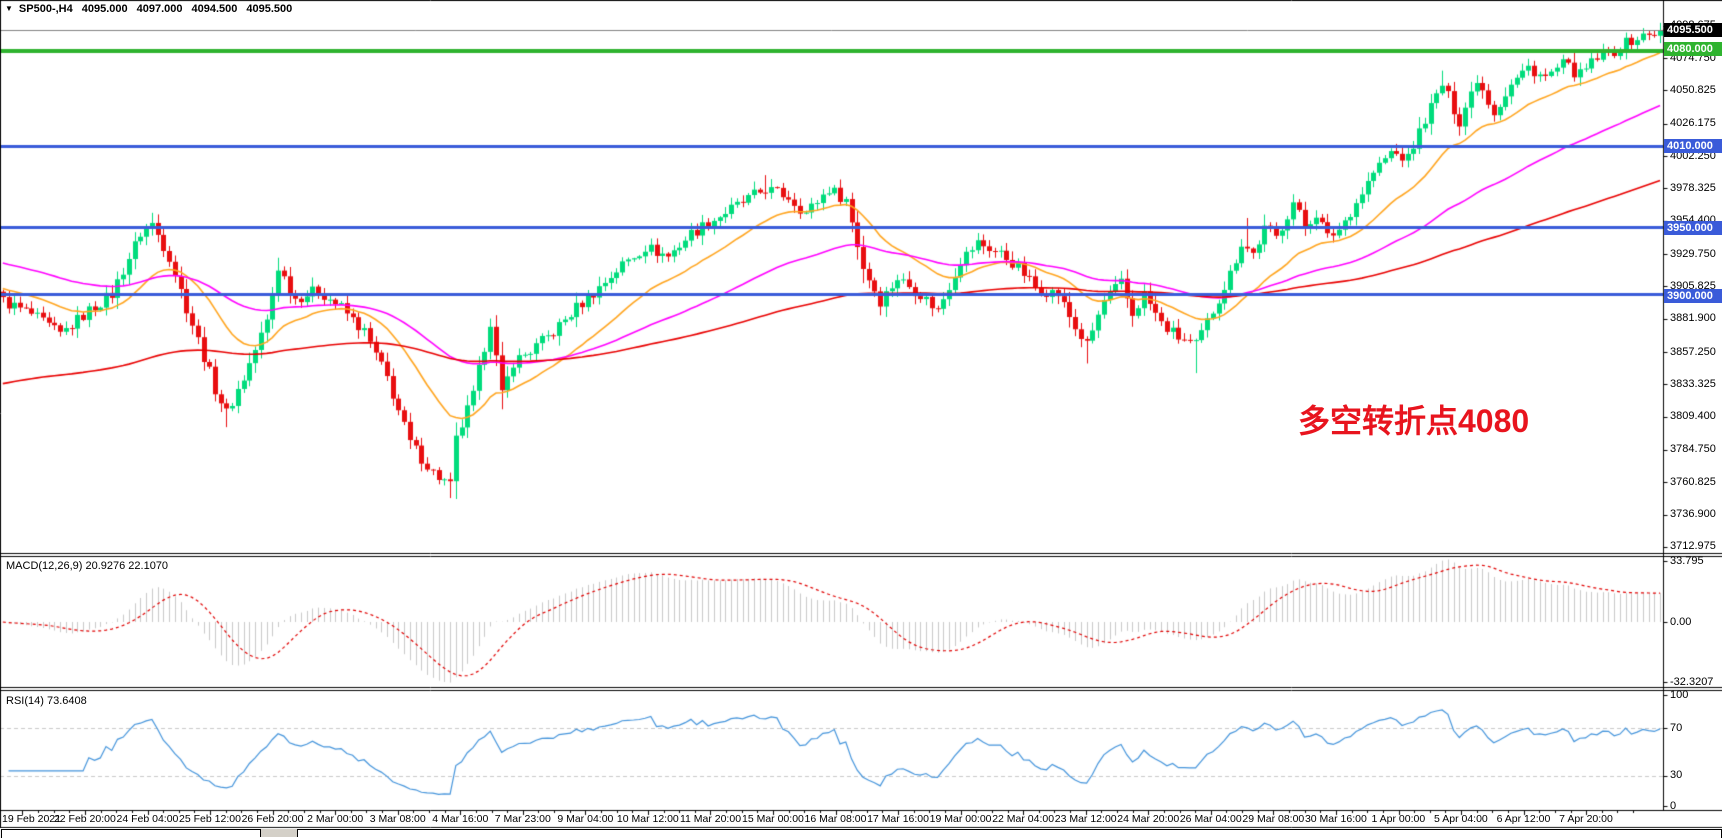 This screenshot has height=838, width=1722. What do you see at coordinates (104, 9) in the screenshot?
I see `ohlc-open: 4095.000` at bounding box center [104, 9].